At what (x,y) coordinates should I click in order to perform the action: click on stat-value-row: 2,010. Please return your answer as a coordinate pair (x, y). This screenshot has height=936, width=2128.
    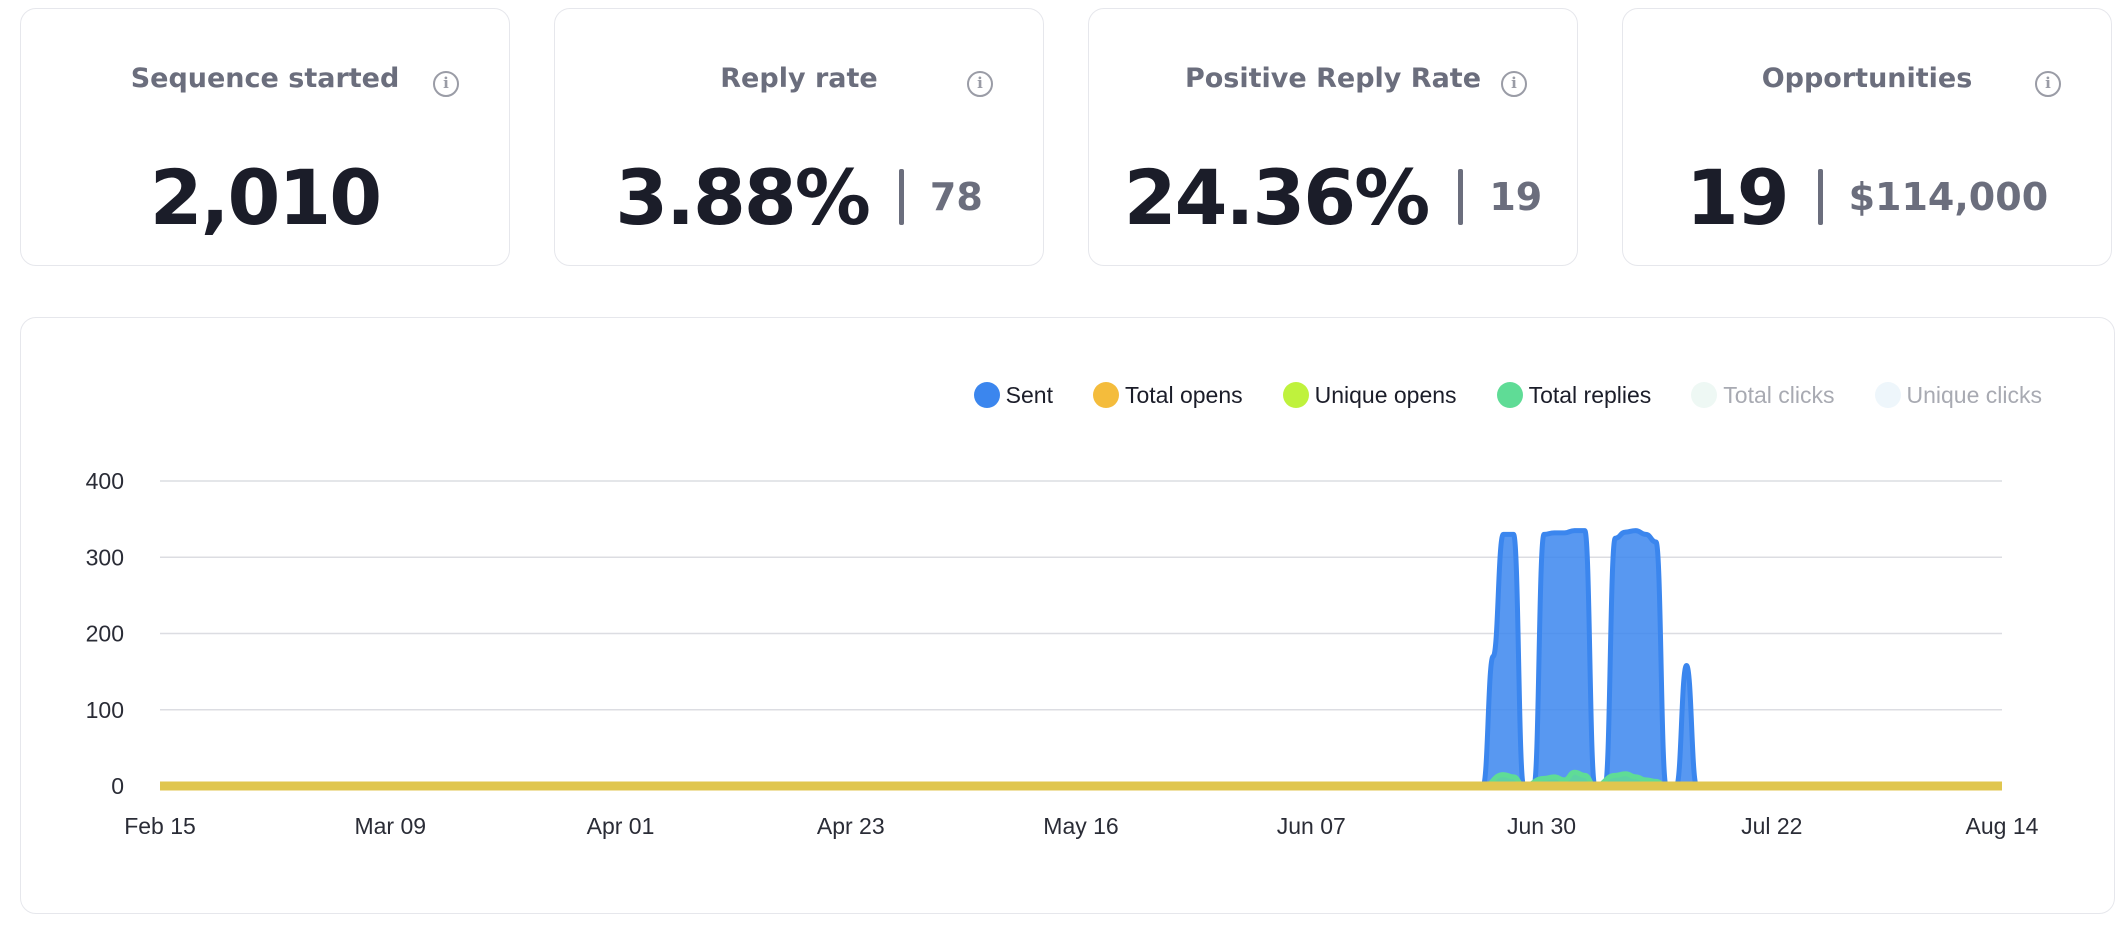
    Looking at the image, I should click on (265, 197).